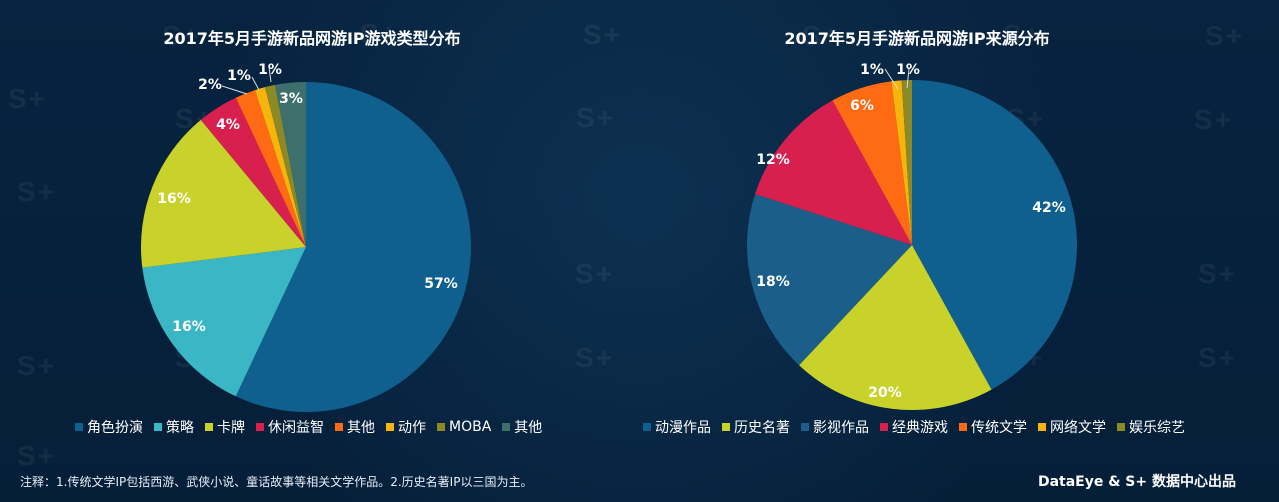 The width and height of the screenshot is (1279, 502). I want to click on left-legend-item-2: 策略, so click(174, 427).